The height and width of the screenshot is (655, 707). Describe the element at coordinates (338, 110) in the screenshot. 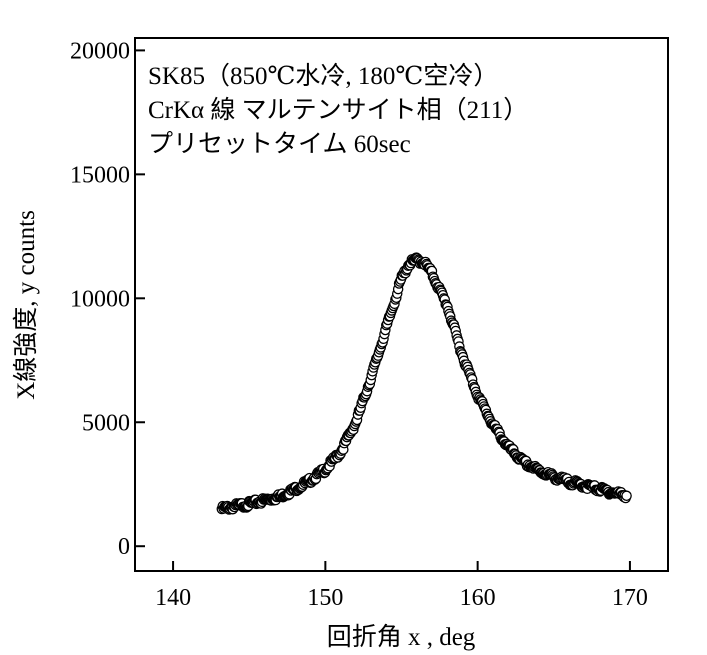

I see `annotation-line-2: CrKα 線 マルテンサイト相（211）` at that location.